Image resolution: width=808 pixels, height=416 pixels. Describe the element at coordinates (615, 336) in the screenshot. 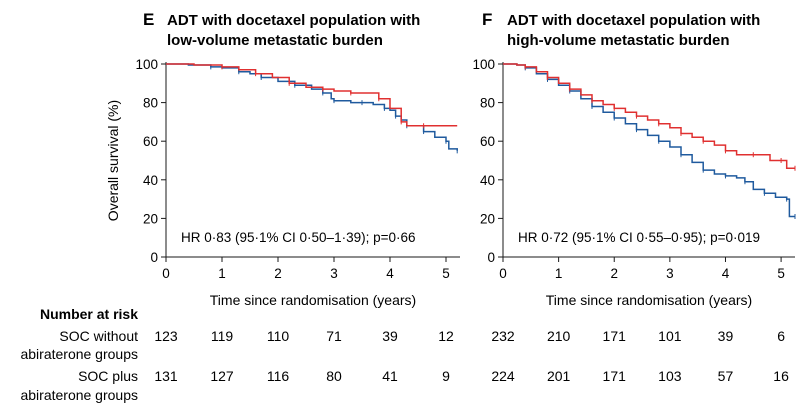

I see `risk-number-soc-without: 171` at that location.